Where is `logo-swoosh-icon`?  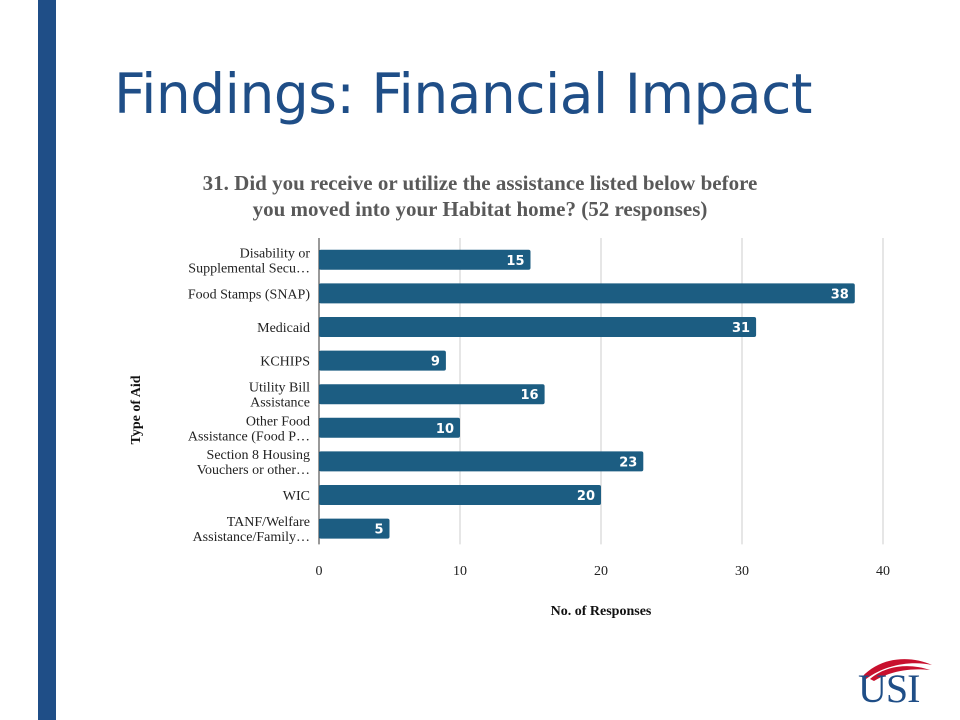
logo-swoosh-icon is located at coordinates (897, 670).